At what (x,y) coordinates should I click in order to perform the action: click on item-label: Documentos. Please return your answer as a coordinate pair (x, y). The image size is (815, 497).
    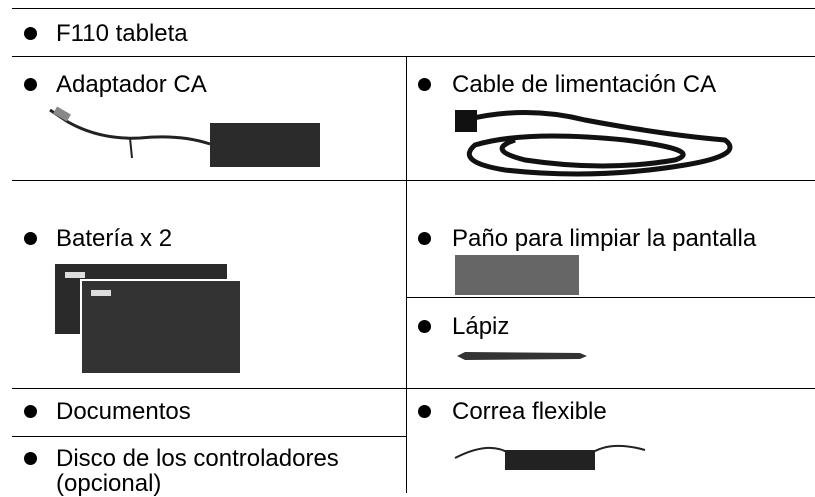
    Looking at the image, I should click on (123, 411).